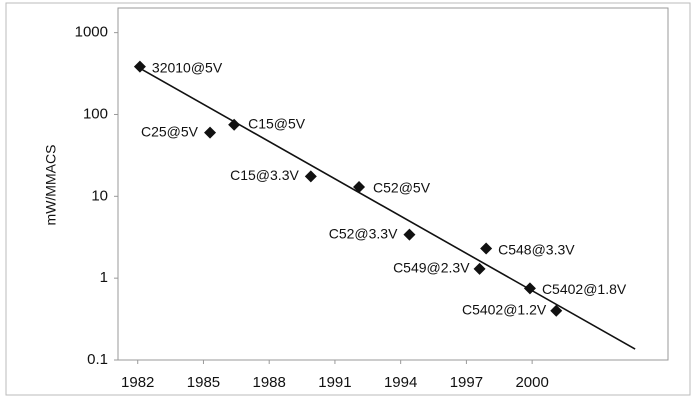 The image size is (697, 406). Describe the element at coordinates (402, 188) in the screenshot. I see `point-label: C52@5V` at that location.